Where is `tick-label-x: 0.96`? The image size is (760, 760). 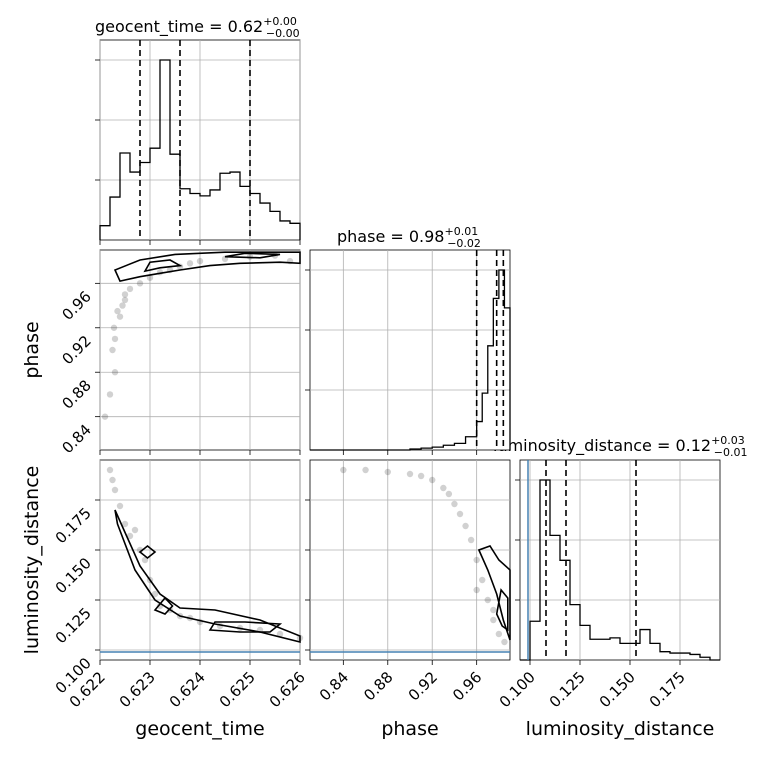 tick-label-x: 0.96 is located at coordinates (467, 686).